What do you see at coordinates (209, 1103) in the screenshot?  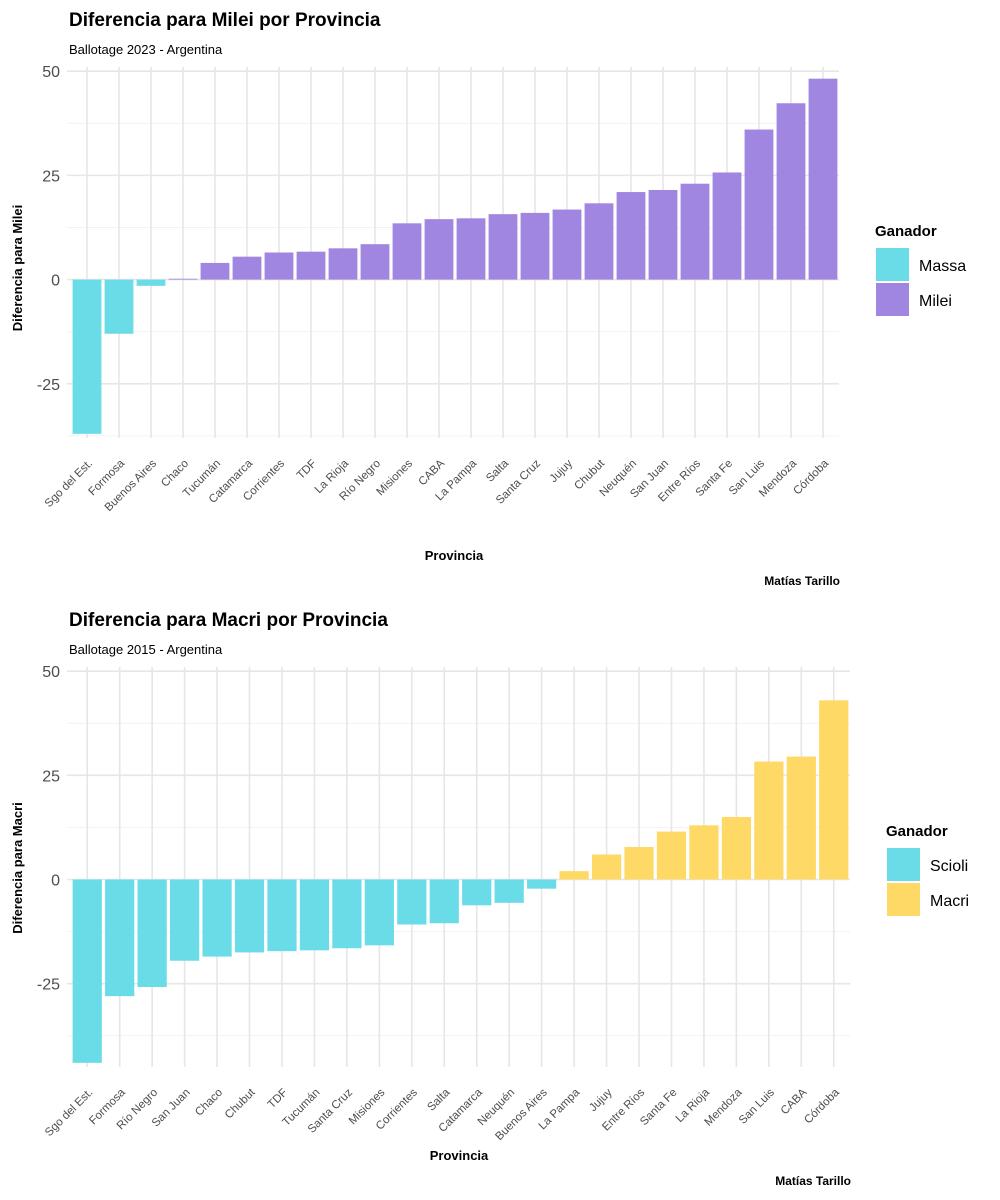 I see `x-tick-label: Chaco` at bounding box center [209, 1103].